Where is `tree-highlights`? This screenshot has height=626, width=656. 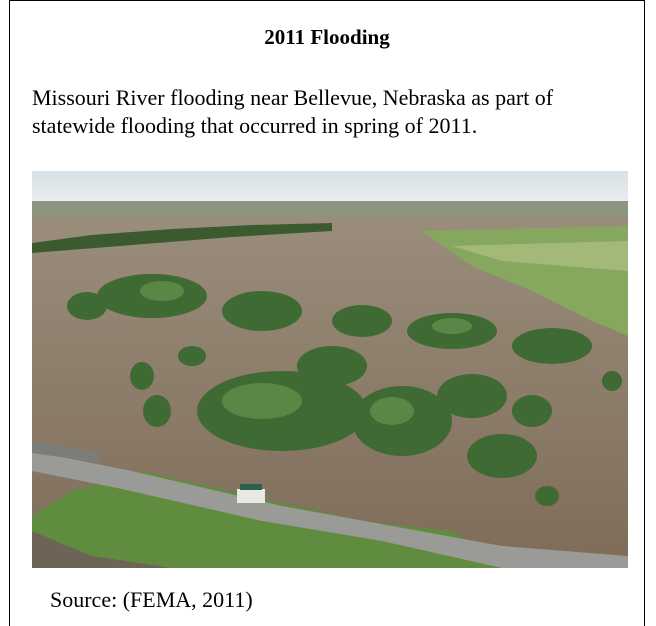 tree-highlights is located at coordinates (306, 353).